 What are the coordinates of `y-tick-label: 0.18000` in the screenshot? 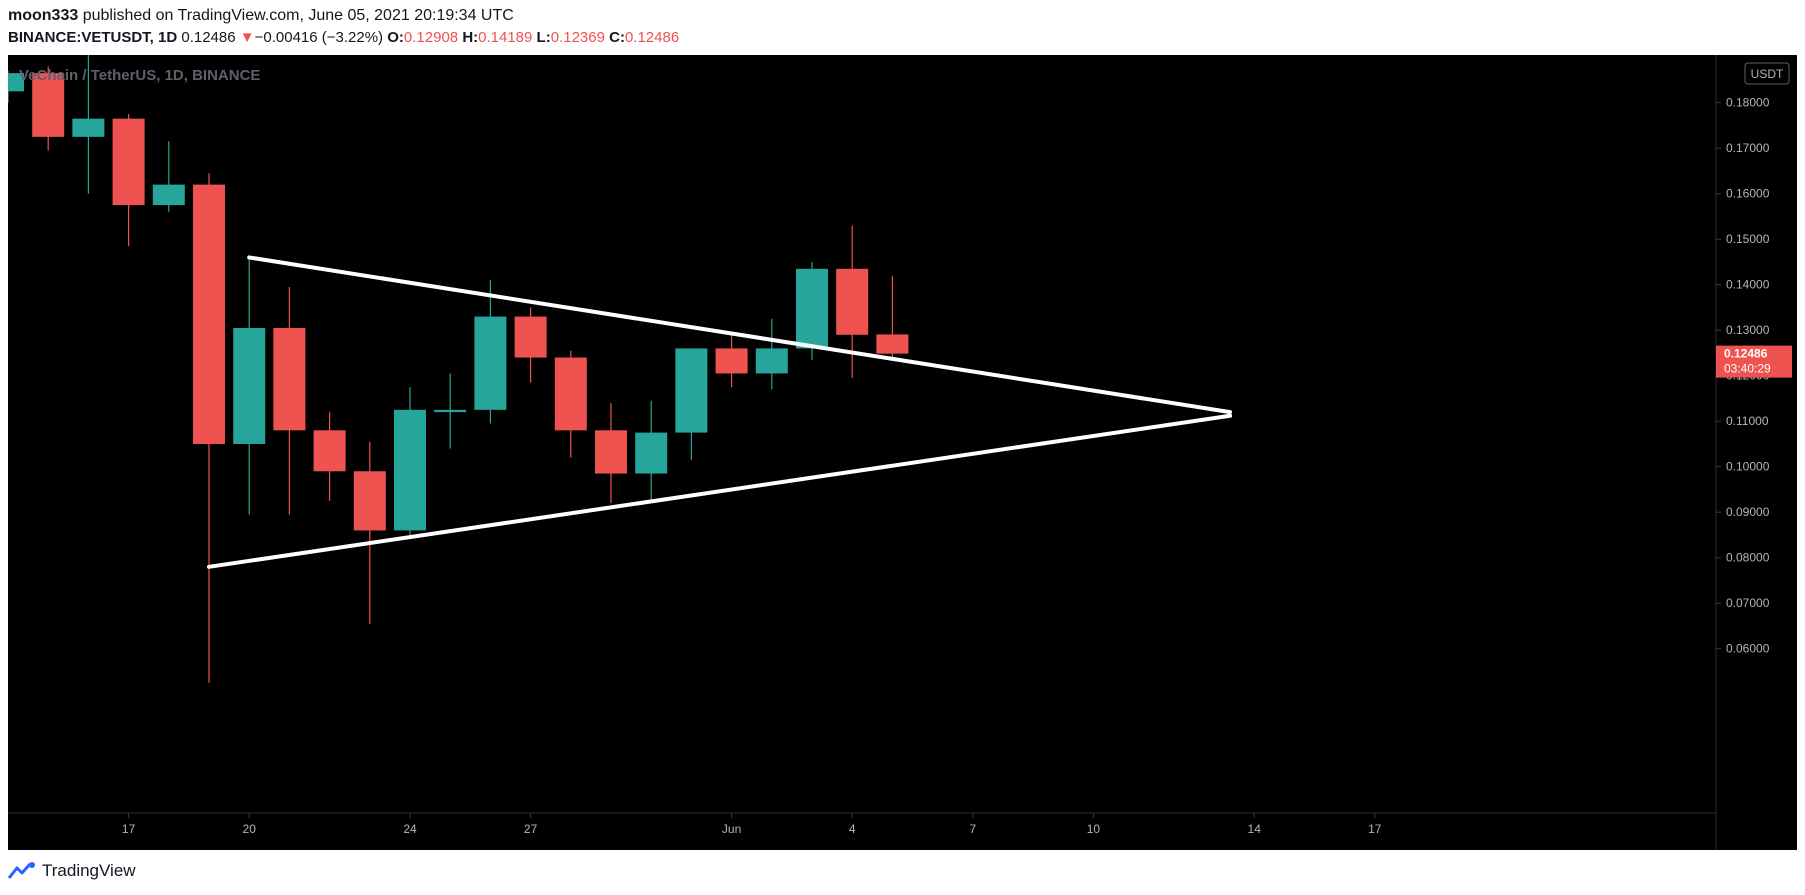 It's located at (1748, 103).